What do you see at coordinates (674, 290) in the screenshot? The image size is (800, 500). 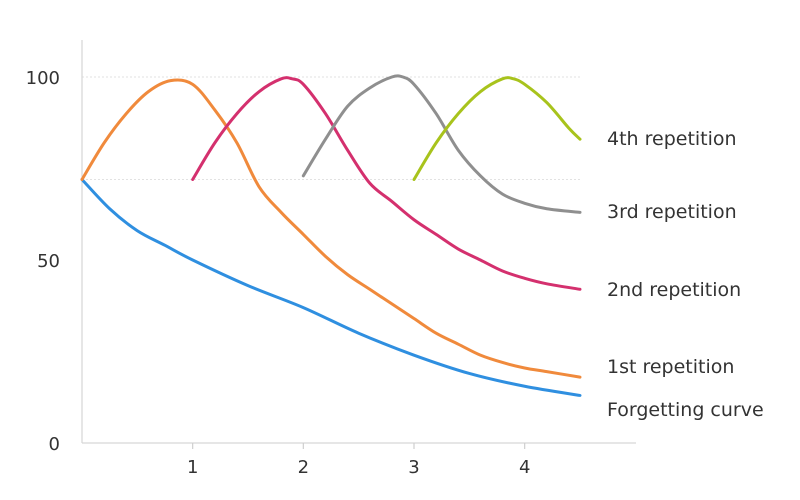 I see `legend-label-2nd-repetition: 2nd repetition` at bounding box center [674, 290].